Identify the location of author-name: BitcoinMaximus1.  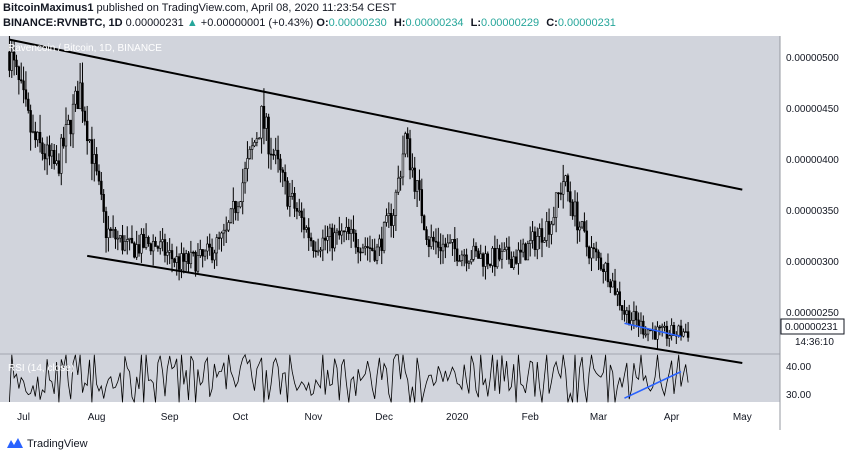
(48, 8).